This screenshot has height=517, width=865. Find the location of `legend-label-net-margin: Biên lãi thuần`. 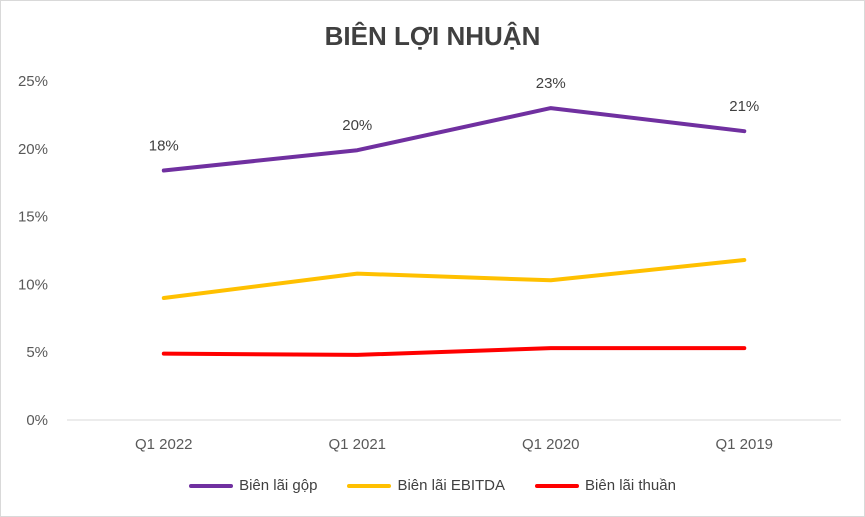

legend-label-net-margin: Biên lãi thuần is located at coordinates (630, 485).